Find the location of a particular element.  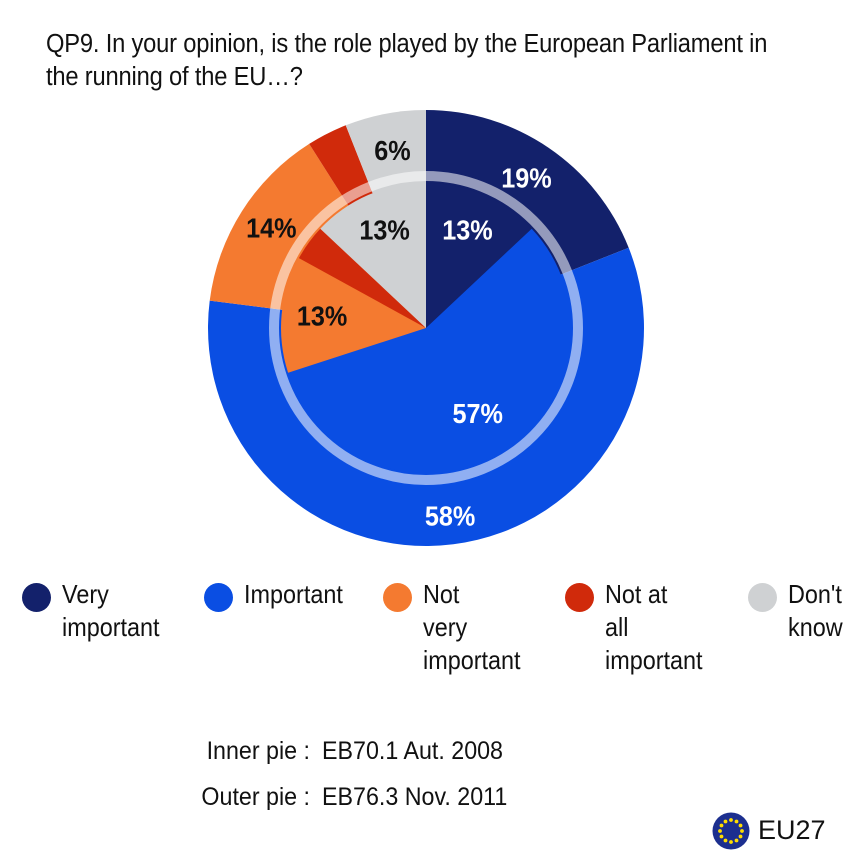

inner-pie-slice-important is located at coordinates (429, 351).